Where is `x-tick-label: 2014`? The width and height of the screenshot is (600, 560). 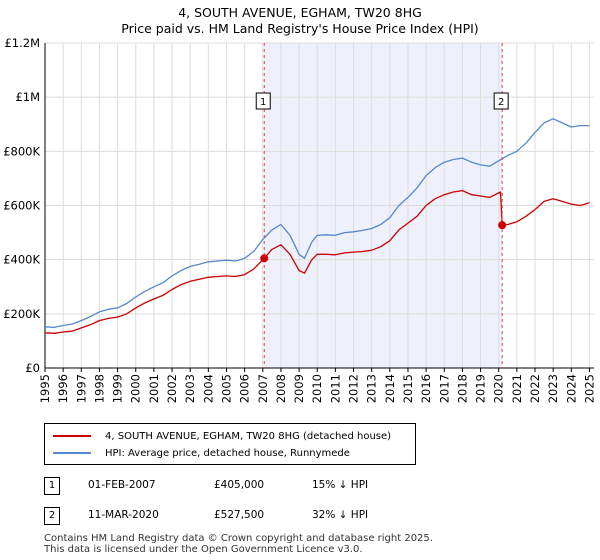
x-tick-label: 2014 is located at coordinates (390, 388).